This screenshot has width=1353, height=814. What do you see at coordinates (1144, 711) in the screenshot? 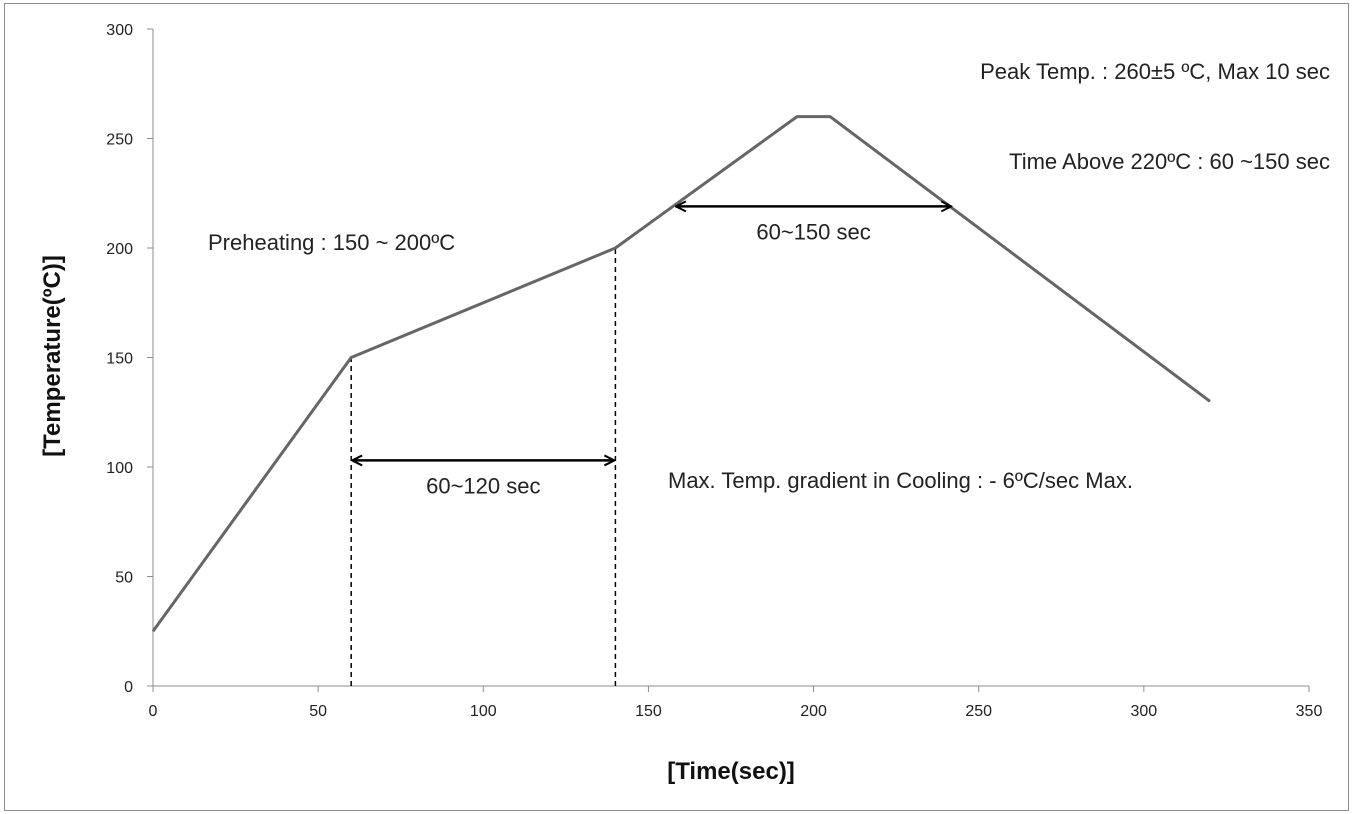
I see `x-tick-label: 300` at bounding box center [1144, 711].